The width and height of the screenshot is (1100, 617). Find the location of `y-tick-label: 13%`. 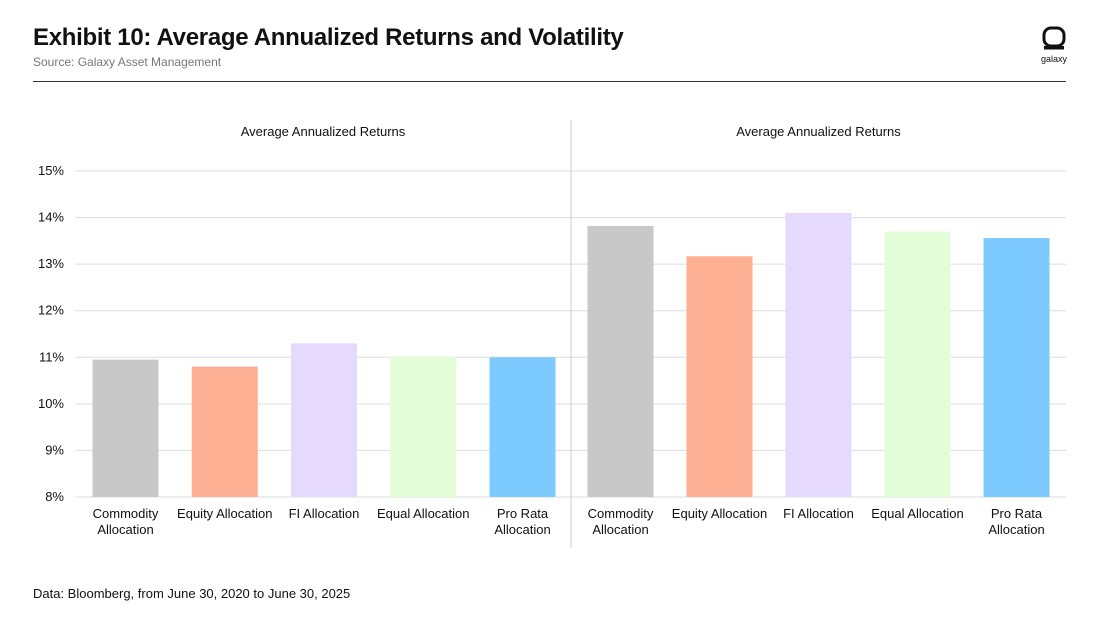

y-tick-label: 13% is located at coordinates (51, 263).